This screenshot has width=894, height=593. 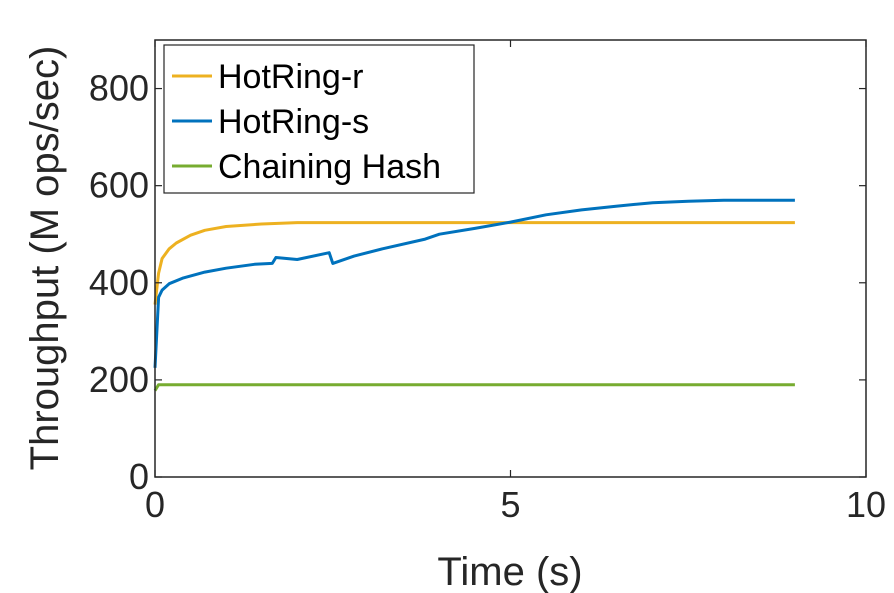 I want to click on y-tick-label: 200, so click(x=119, y=379).